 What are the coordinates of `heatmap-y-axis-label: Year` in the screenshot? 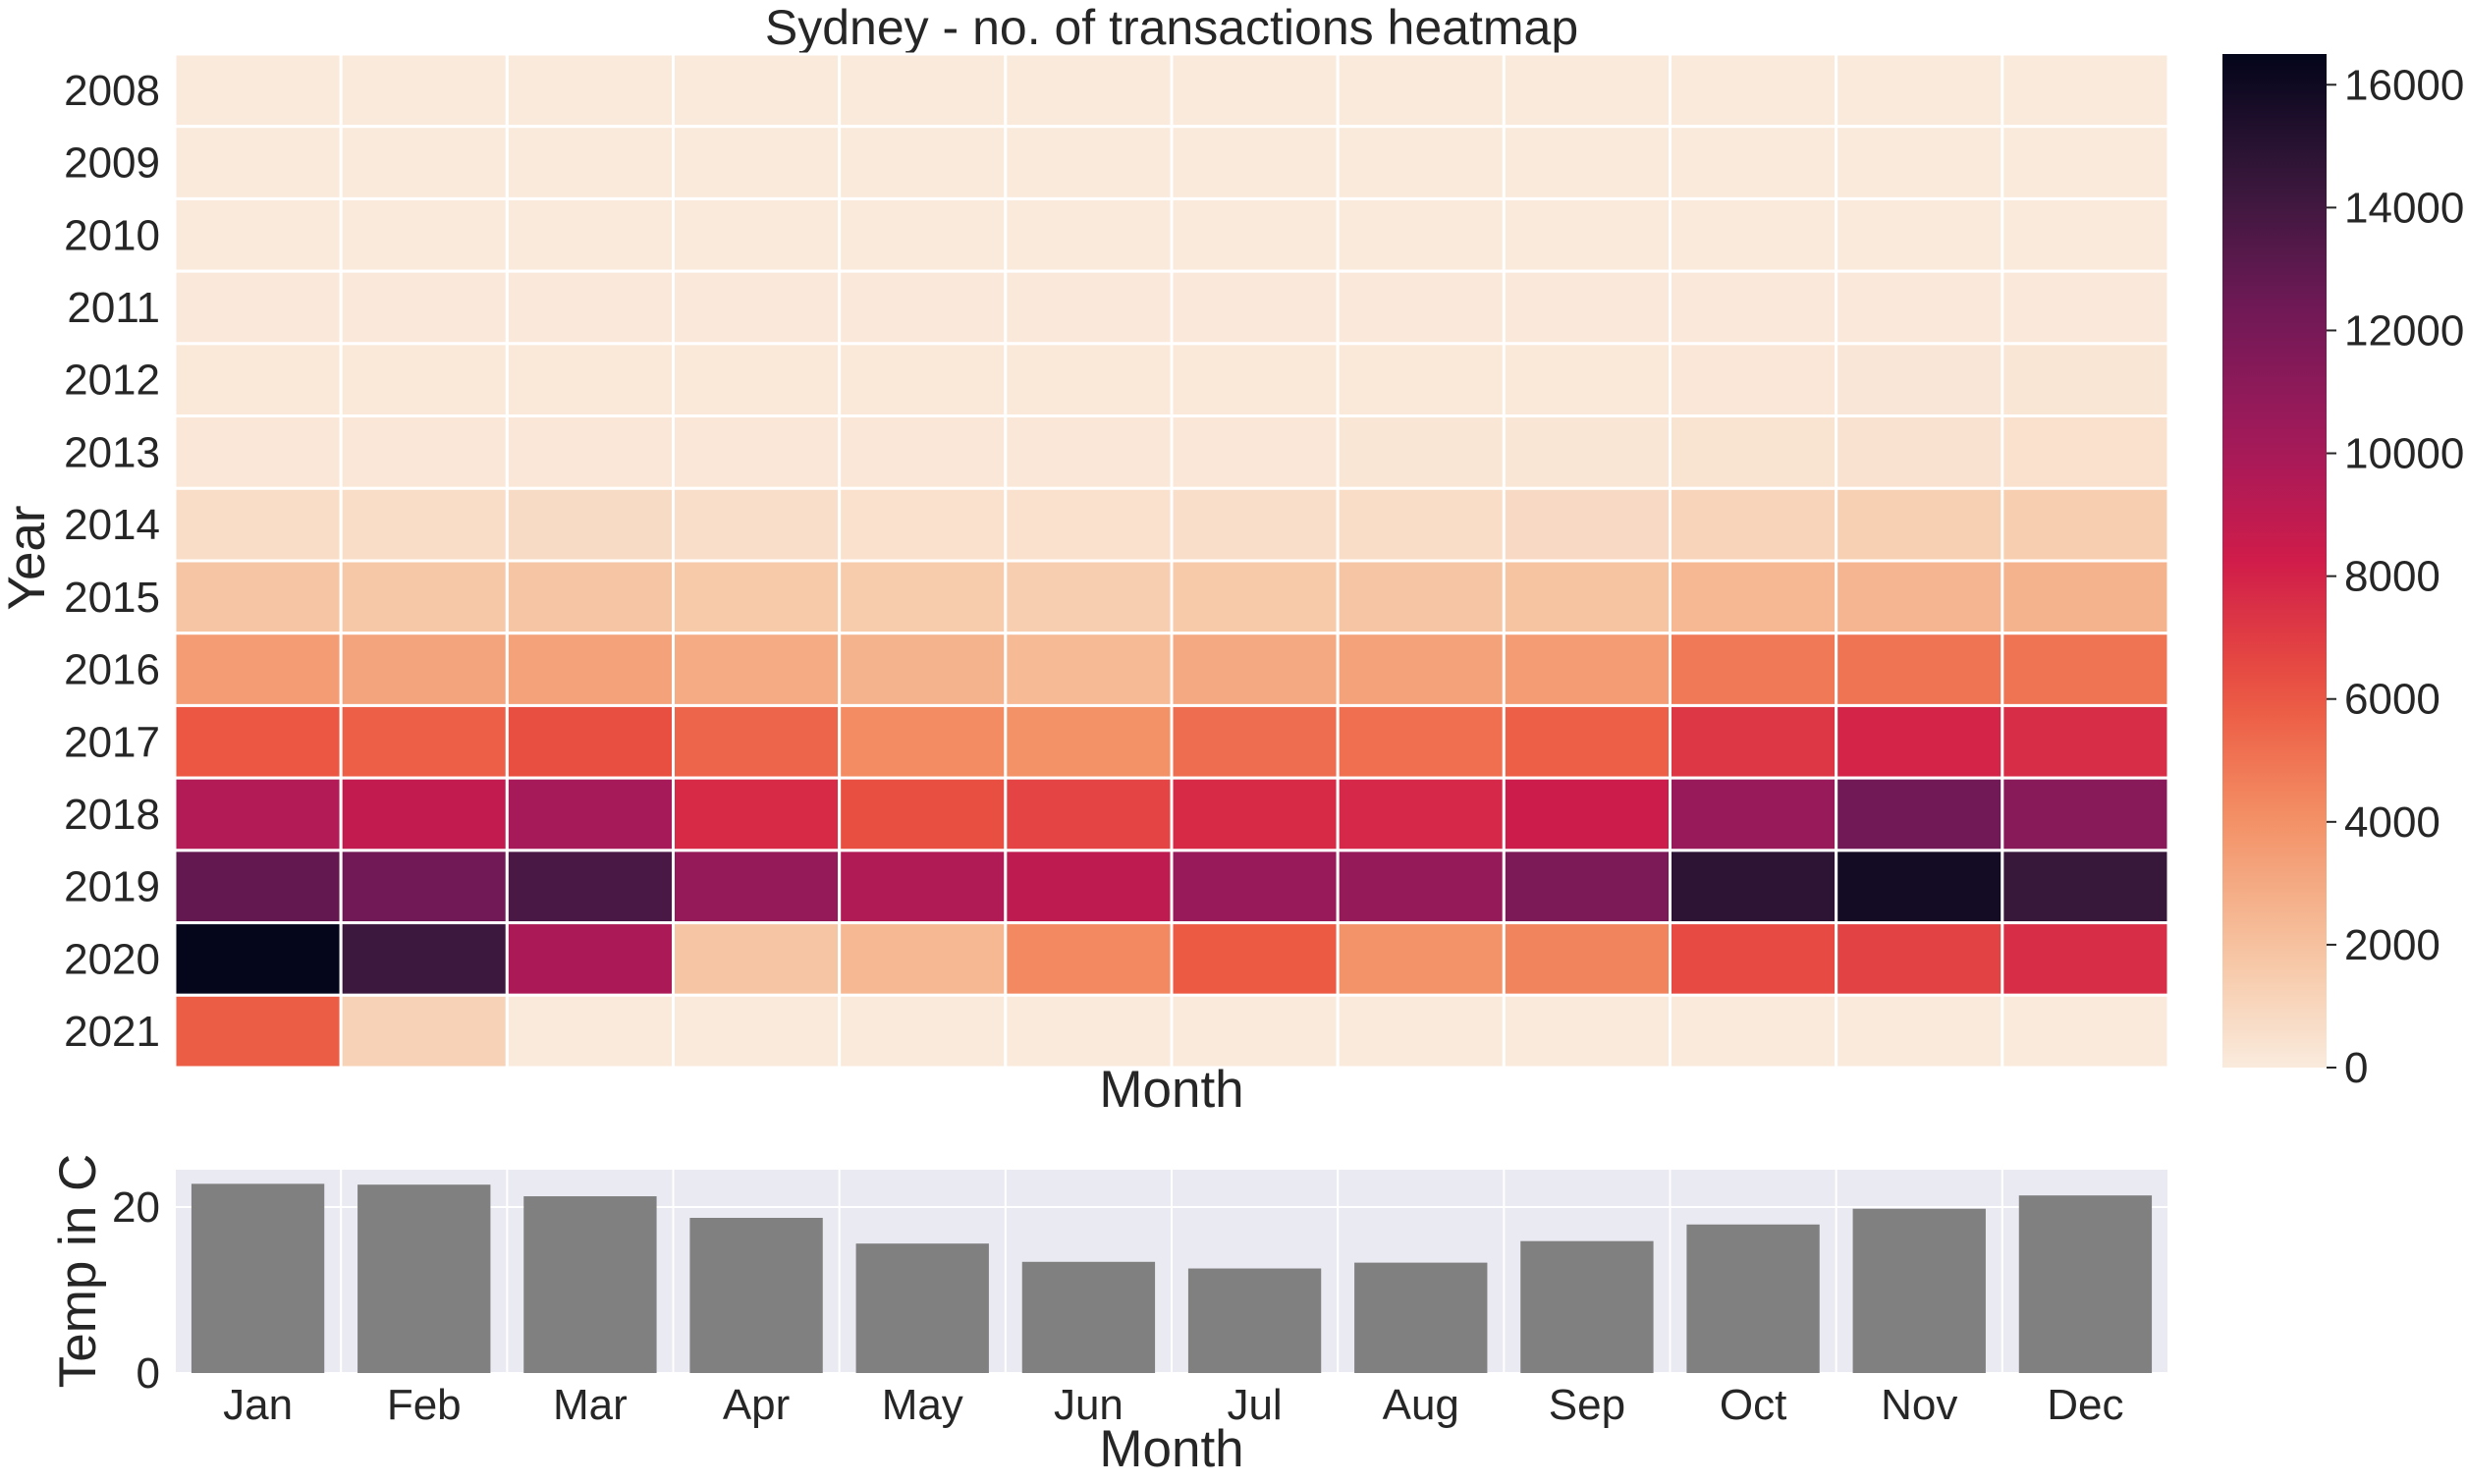 It's located at (28, 557).